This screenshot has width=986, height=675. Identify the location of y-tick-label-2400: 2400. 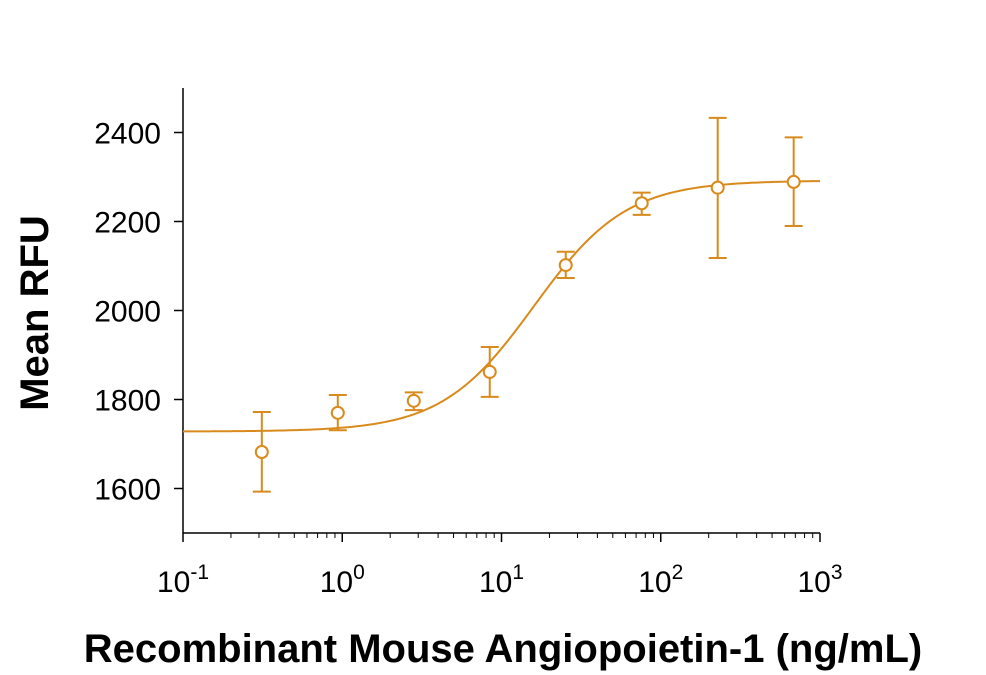
(127, 134).